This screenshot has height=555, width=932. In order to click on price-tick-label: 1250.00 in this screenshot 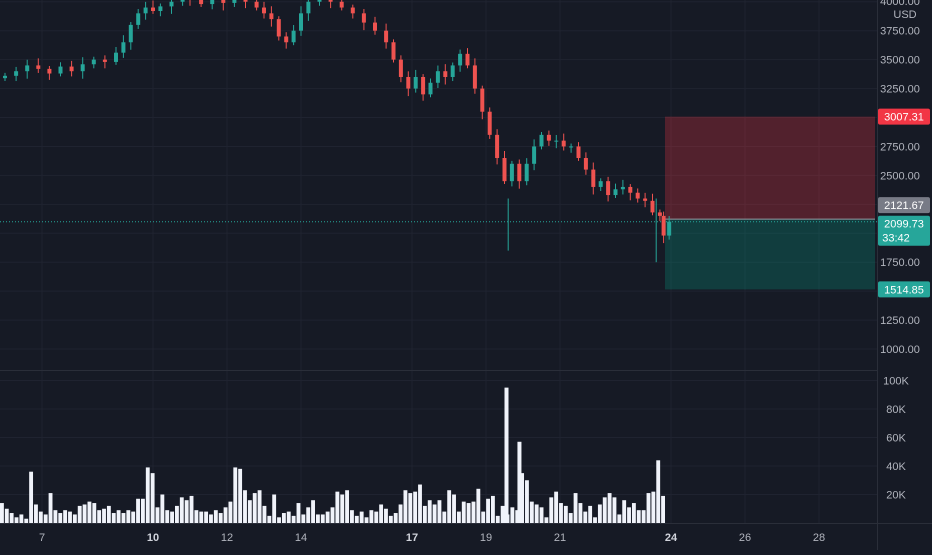, I will do `click(900, 321)`.